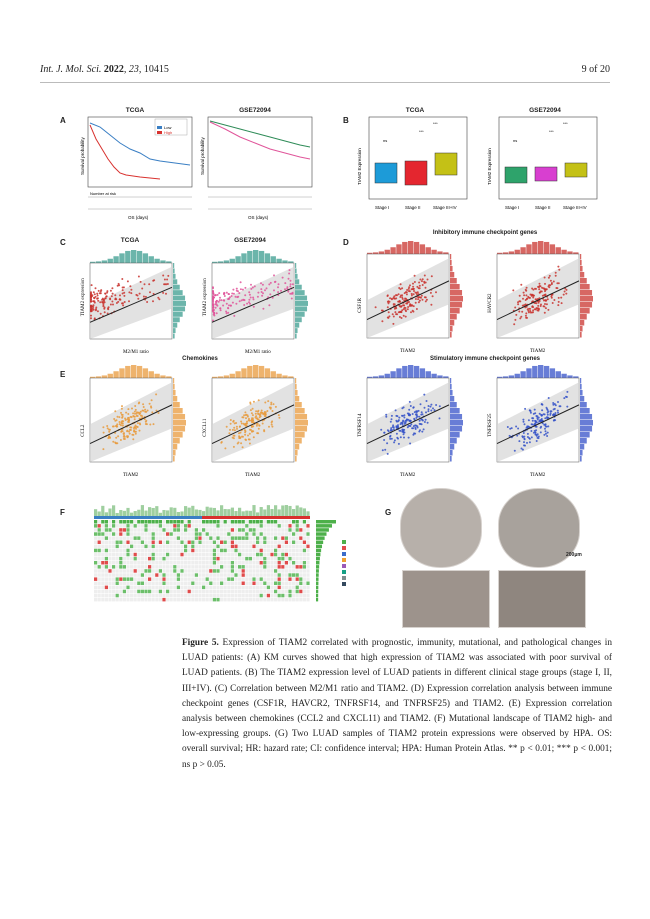  Describe the element at coordinates (130, 240) in the screenshot. I see `panel-c-title-1: TCGA` at that location.